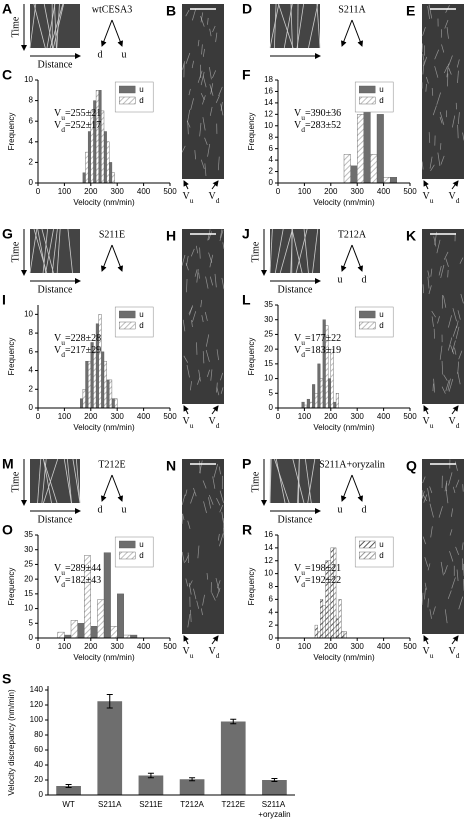  I want to click on kymograph, so click(295, 26).